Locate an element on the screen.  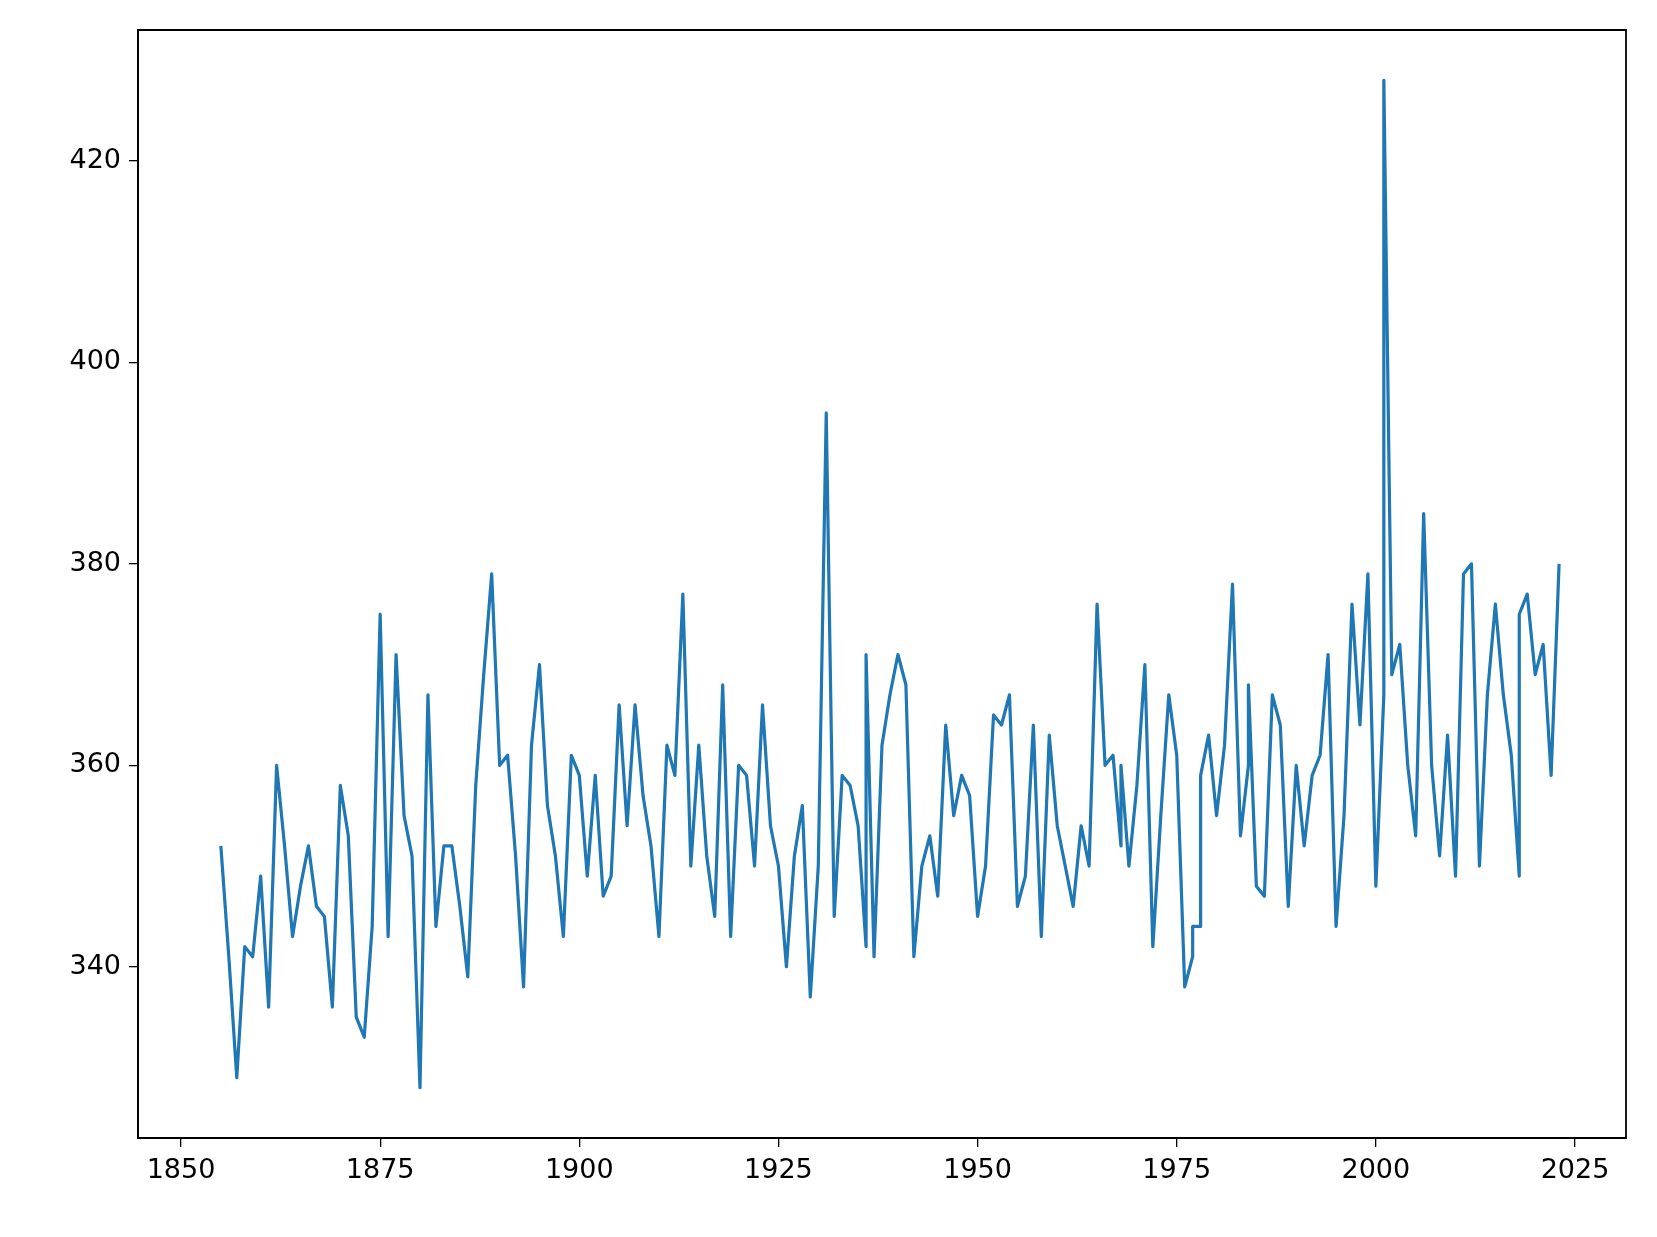
y-tick-label: 420 is located at coordinates (95, 158).